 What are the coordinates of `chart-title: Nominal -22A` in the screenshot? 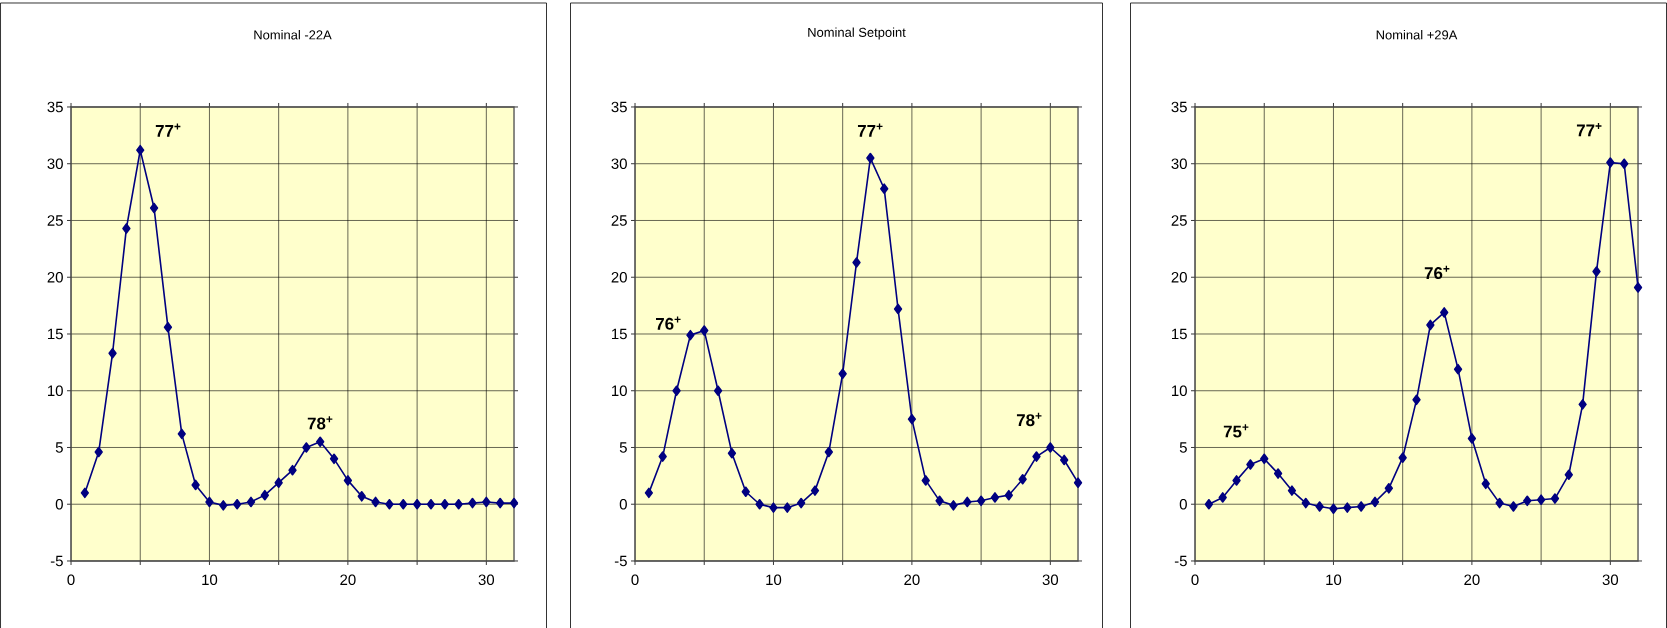 It's located at (293, 34).